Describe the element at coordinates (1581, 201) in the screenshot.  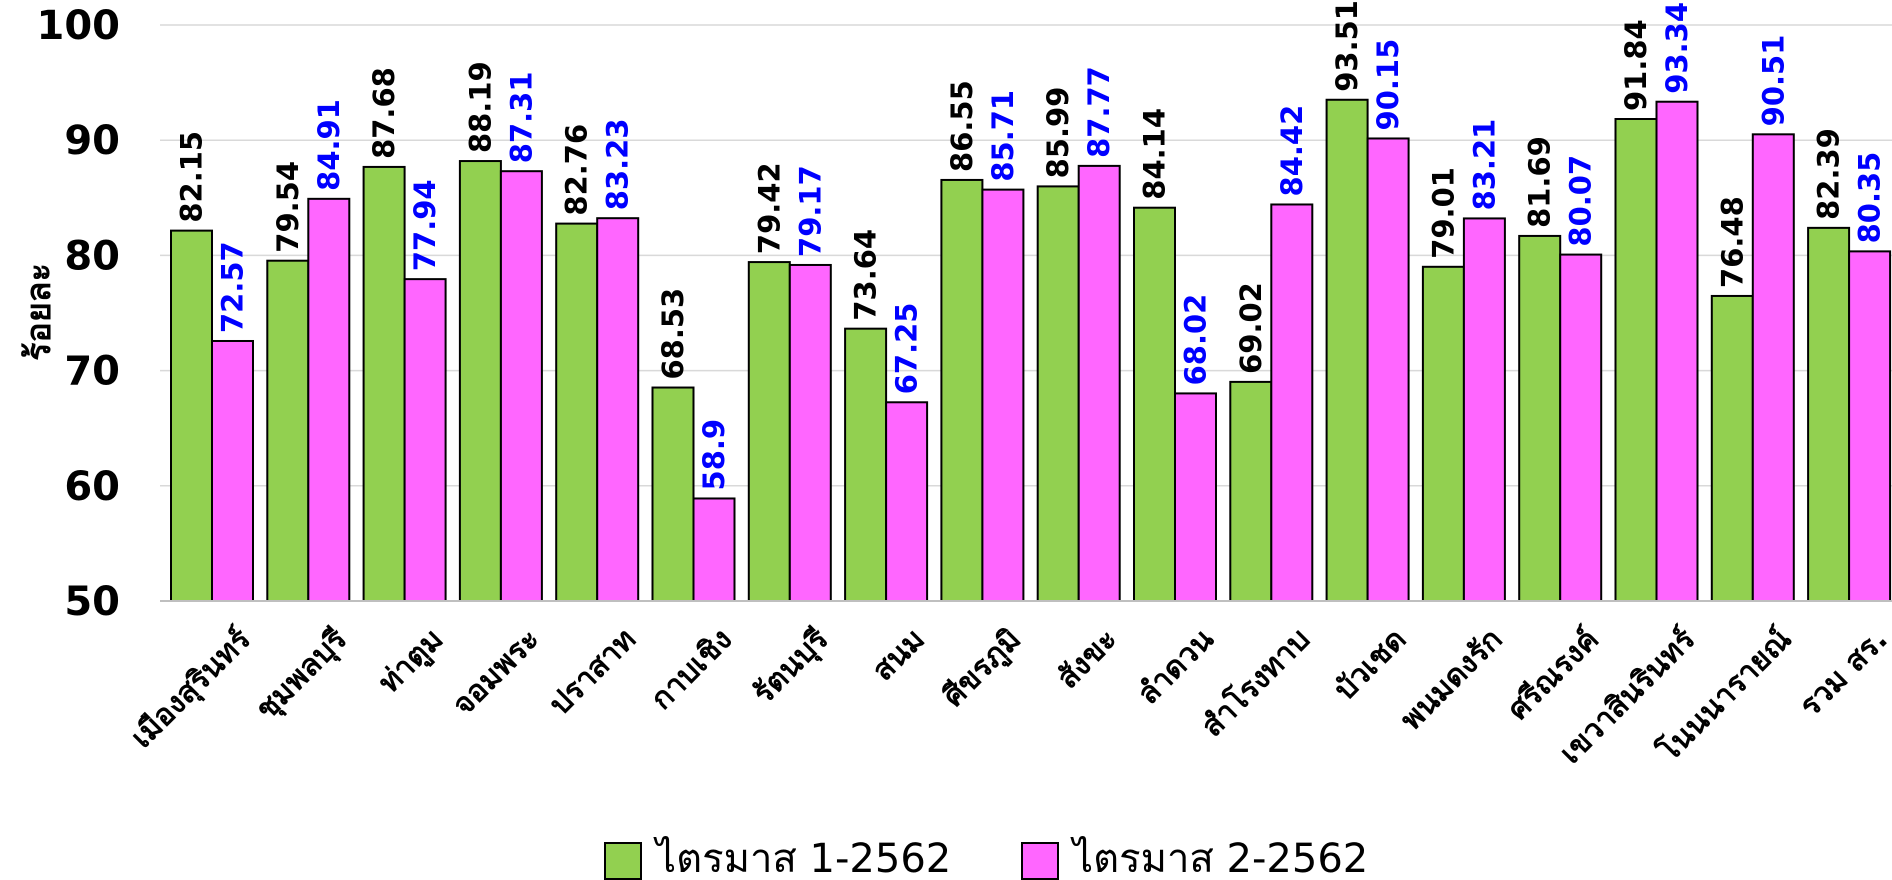
I see `data-label-series-2: 80.07` at that location.